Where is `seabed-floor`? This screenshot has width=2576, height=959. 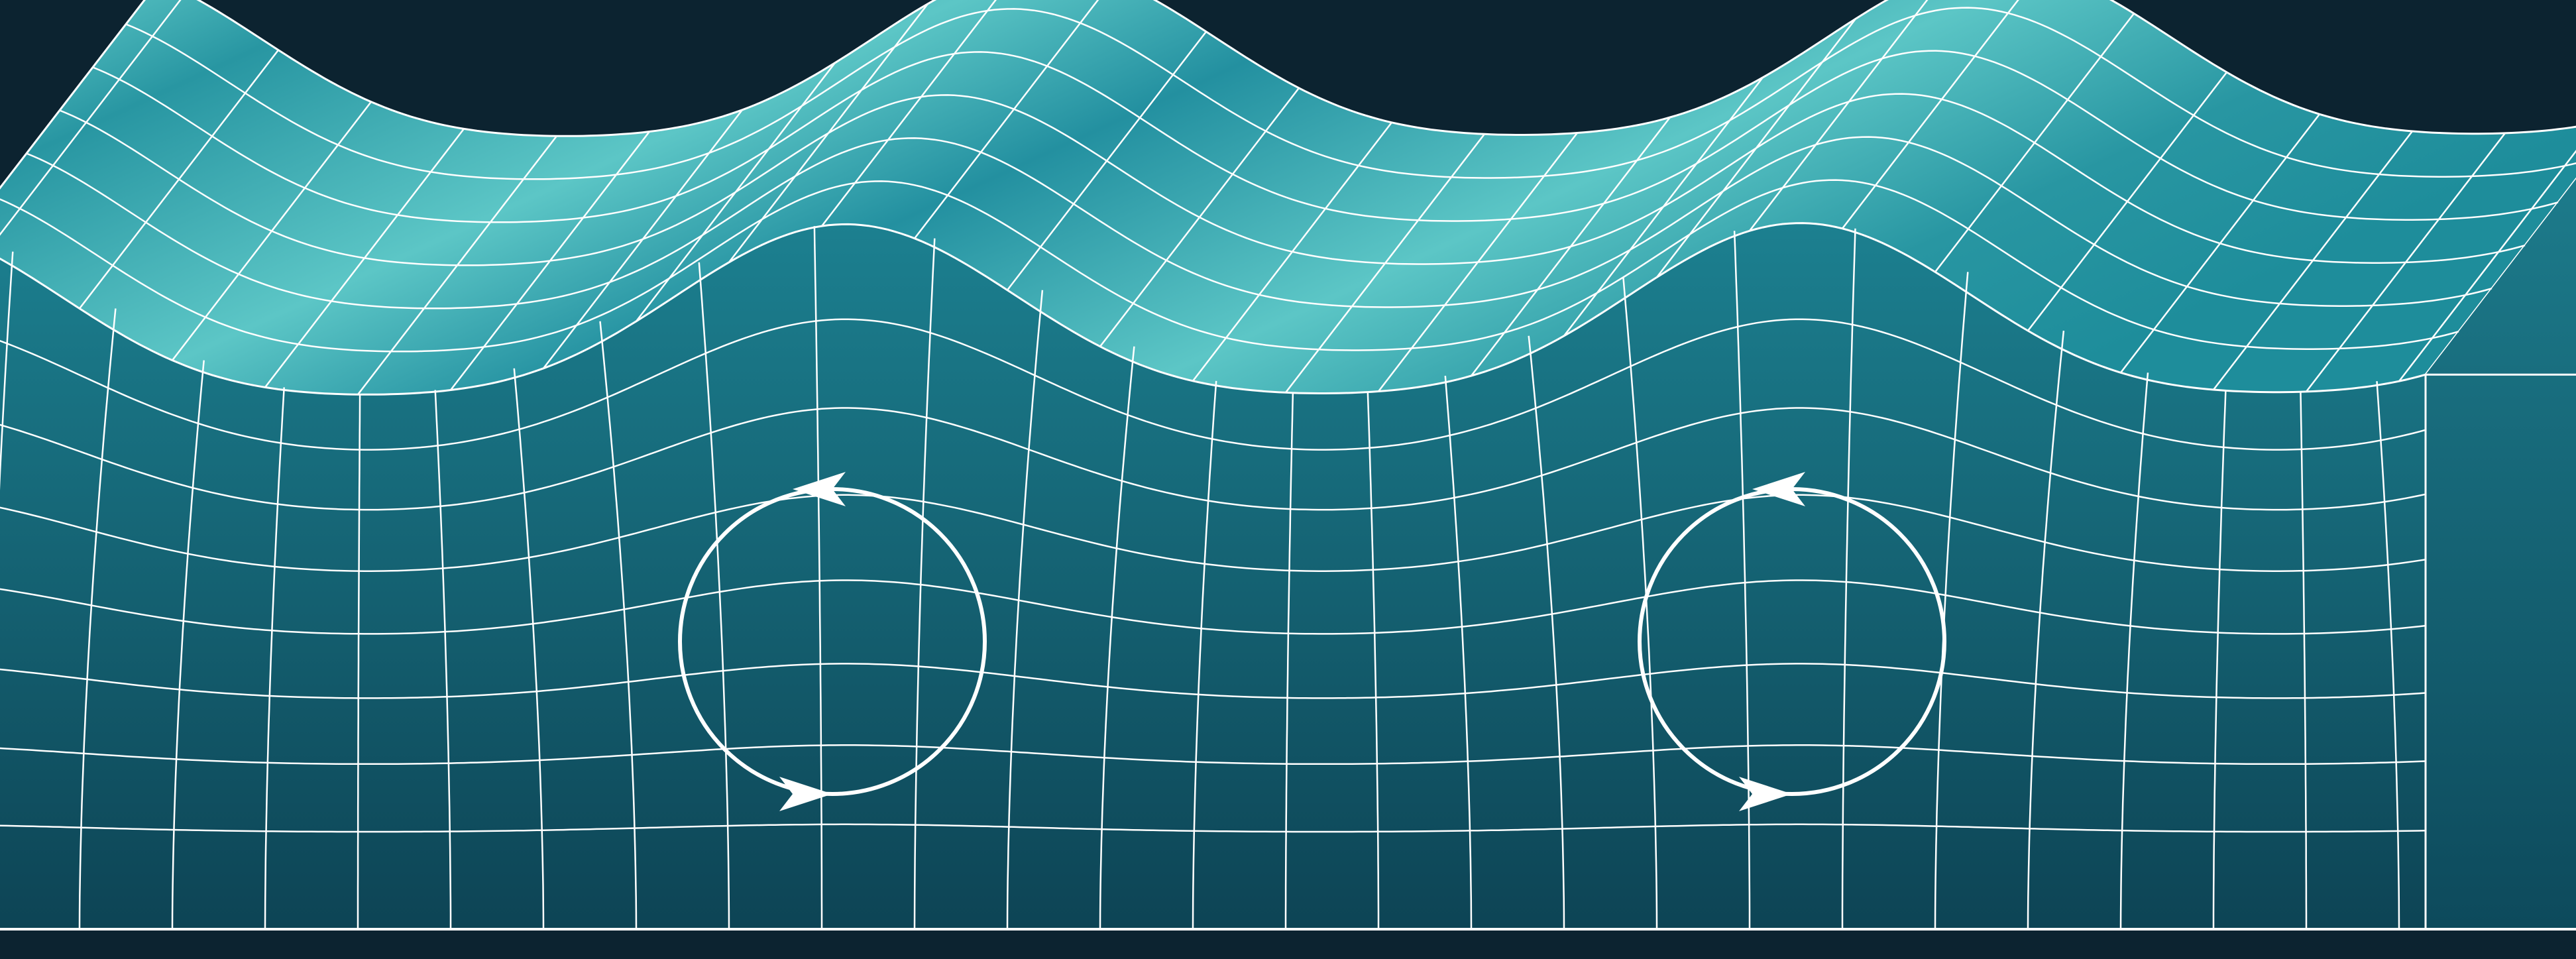
seabed-floor is located at coordinates (1288, 945).